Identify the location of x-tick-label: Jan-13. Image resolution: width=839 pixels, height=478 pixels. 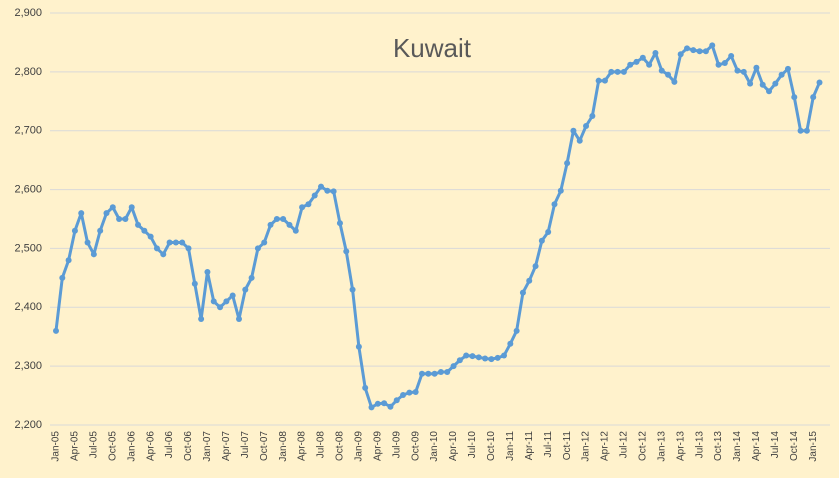
(661, 446).